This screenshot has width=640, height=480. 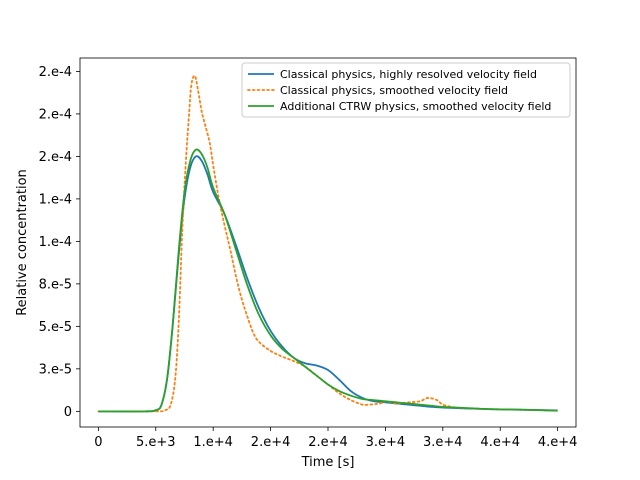 What do you see at coordinates (55, 369) in the screenshot?
I see `y-tick-label: 3.e-5` at bounding box center [55, 369].